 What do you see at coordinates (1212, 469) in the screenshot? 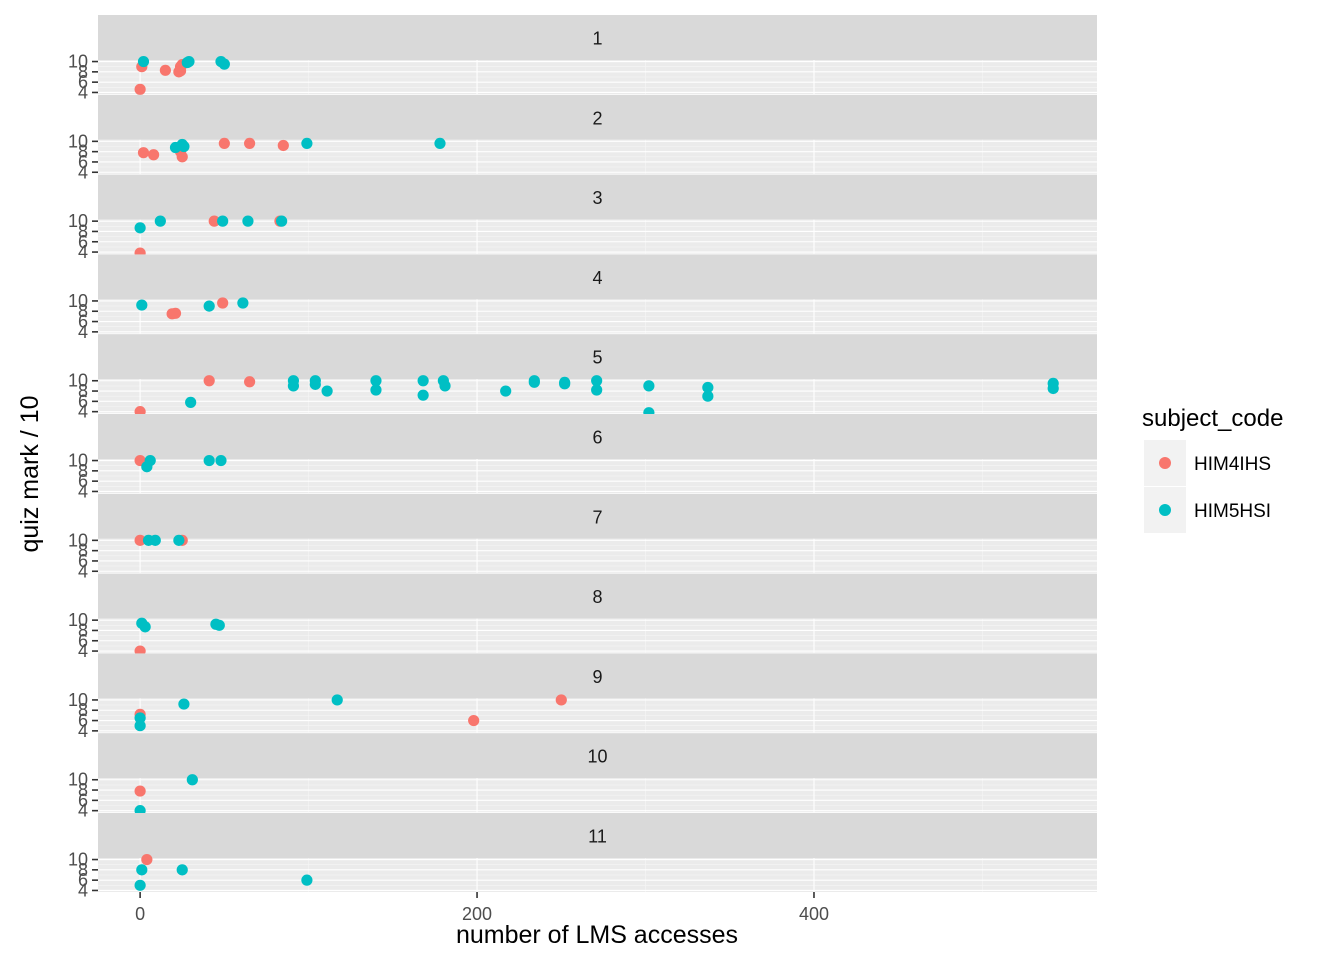
I see `legend: subject_code HIM4IHS HIM5HSI` at bounding box center [1212, 469].